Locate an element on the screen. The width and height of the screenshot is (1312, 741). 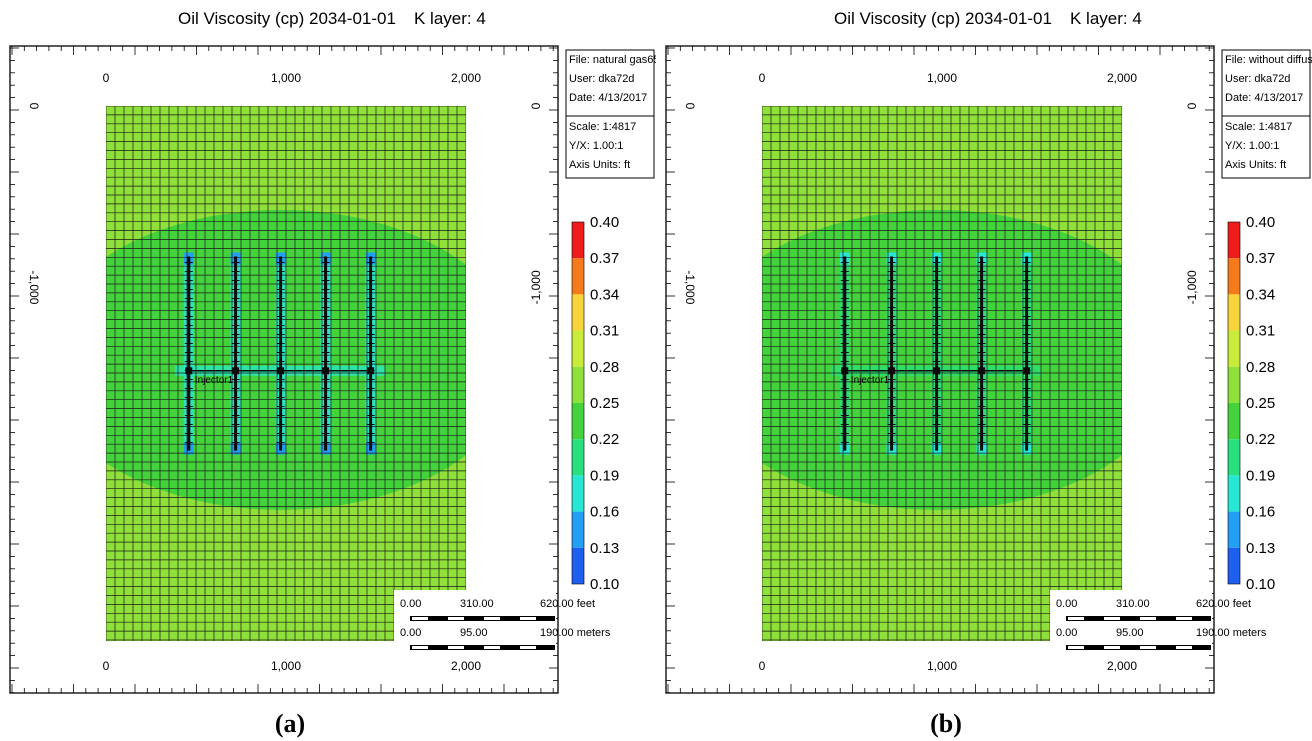
well-label: Injector1 is located at coordinates (214, 380).